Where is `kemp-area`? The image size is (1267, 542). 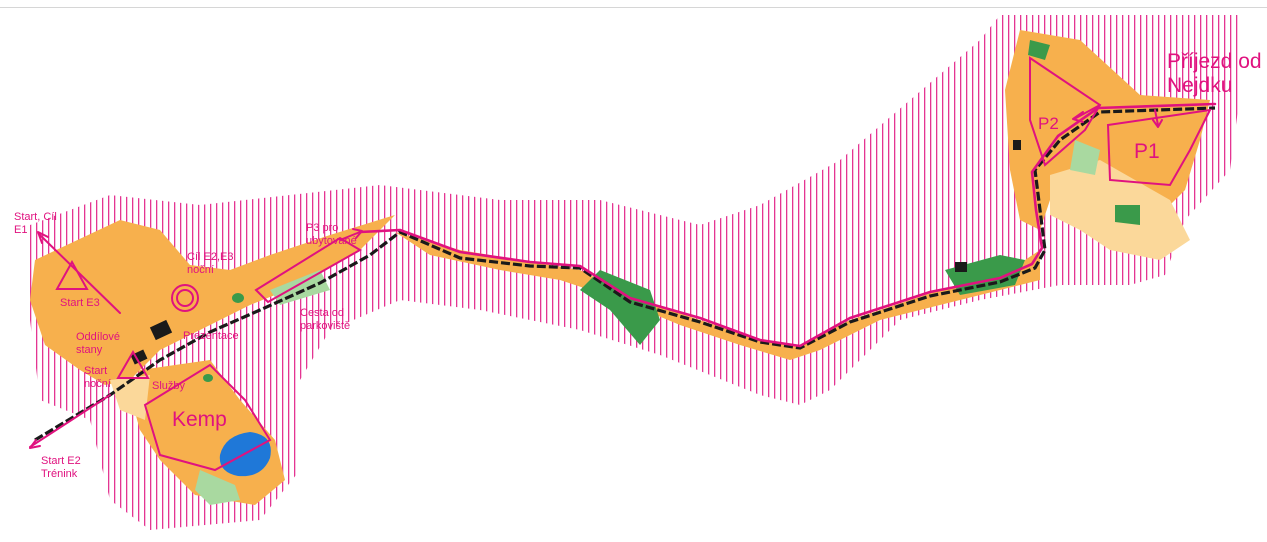 kemp-area is located at coordinates (207, 417).